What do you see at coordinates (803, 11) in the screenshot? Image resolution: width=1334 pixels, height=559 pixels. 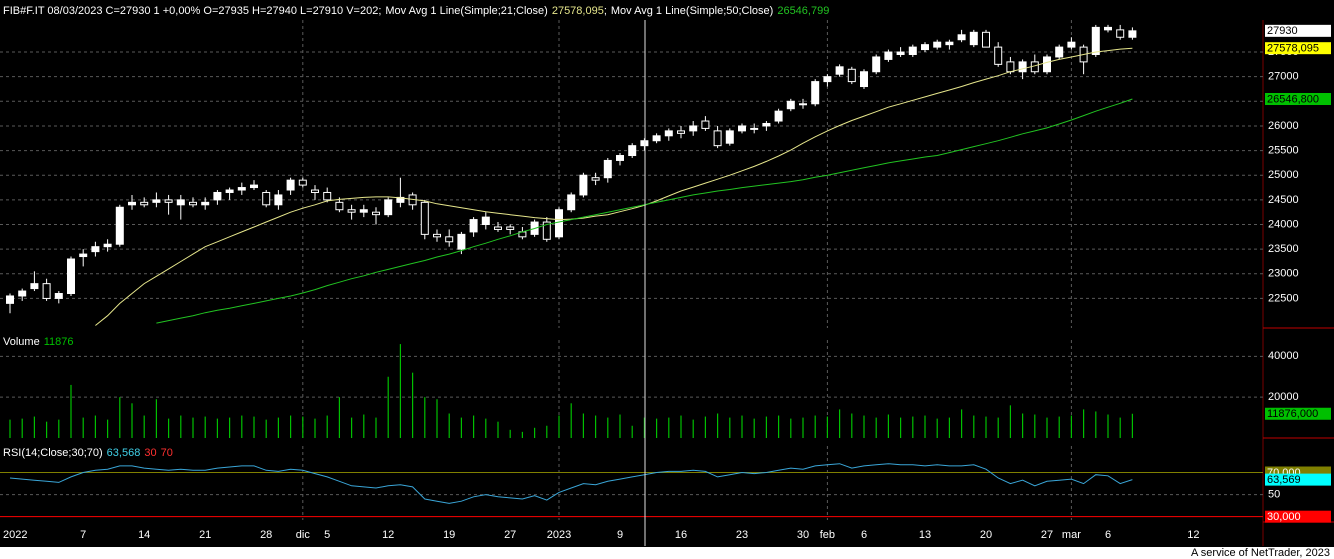 I see `legend-value: 26546,799` at bounding box center [803, 11].